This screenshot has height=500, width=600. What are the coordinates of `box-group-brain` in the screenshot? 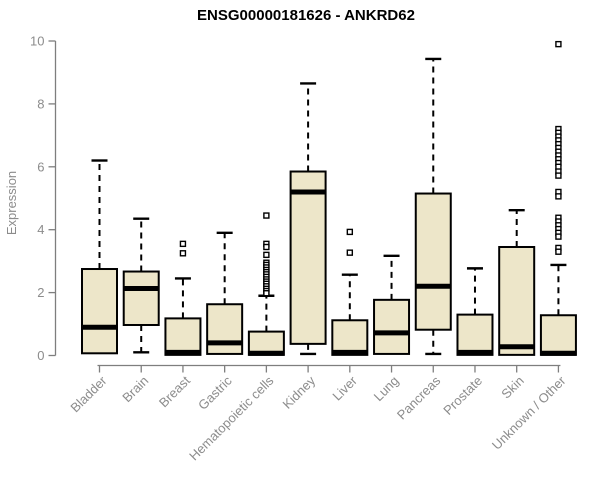 It's located at (141, 285).